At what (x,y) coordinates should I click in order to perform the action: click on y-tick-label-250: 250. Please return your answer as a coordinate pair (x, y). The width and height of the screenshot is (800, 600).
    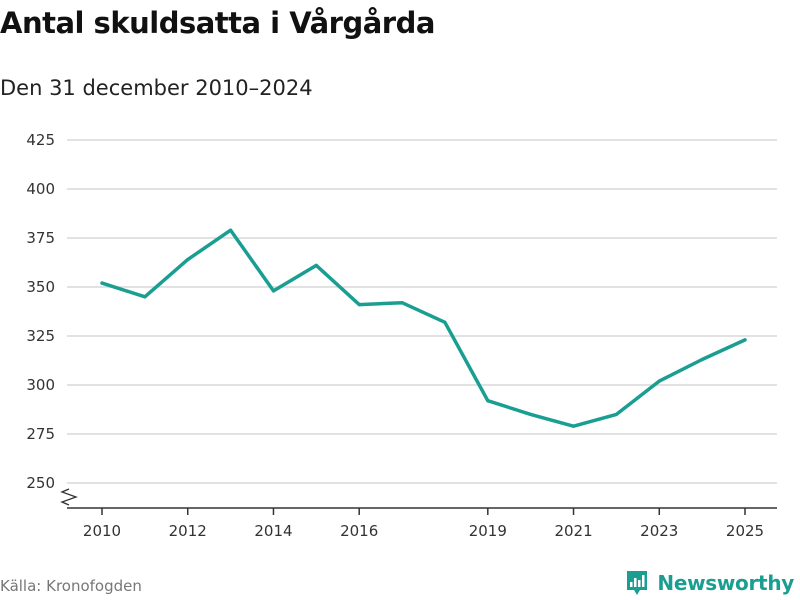
    Looking at the image, I should click on (40, 483).